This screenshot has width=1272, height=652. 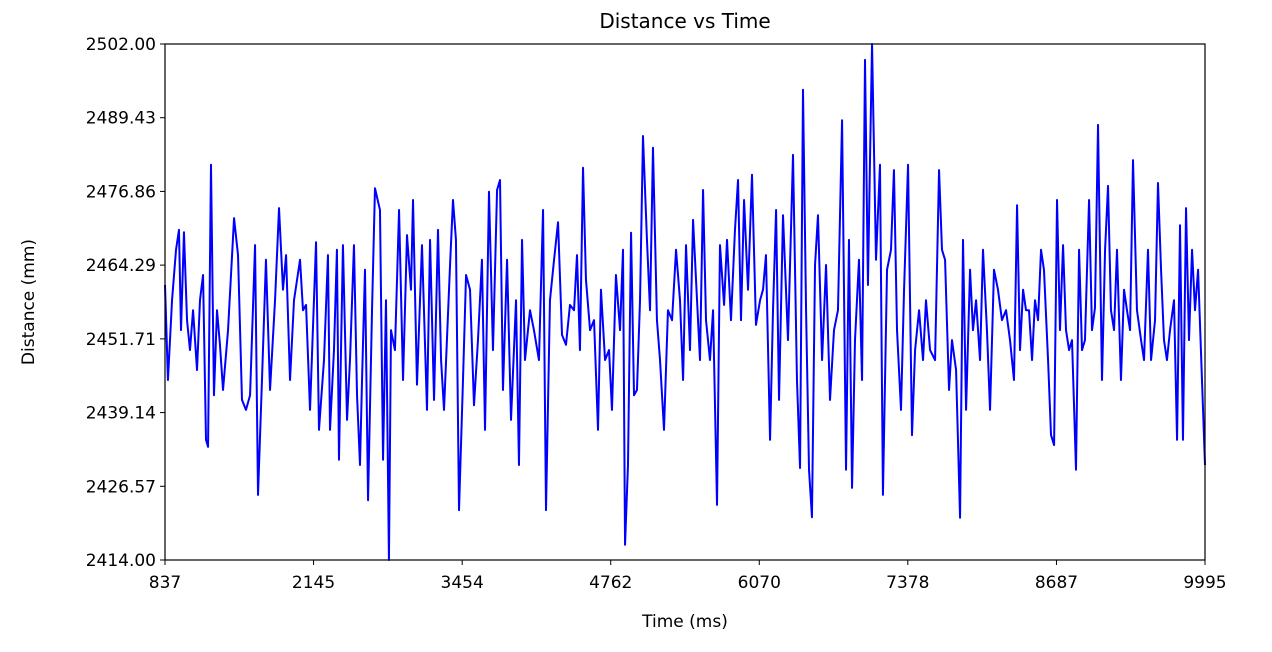 I want to click on y-tick-label: 2414.00, so click(x=121, y=561).